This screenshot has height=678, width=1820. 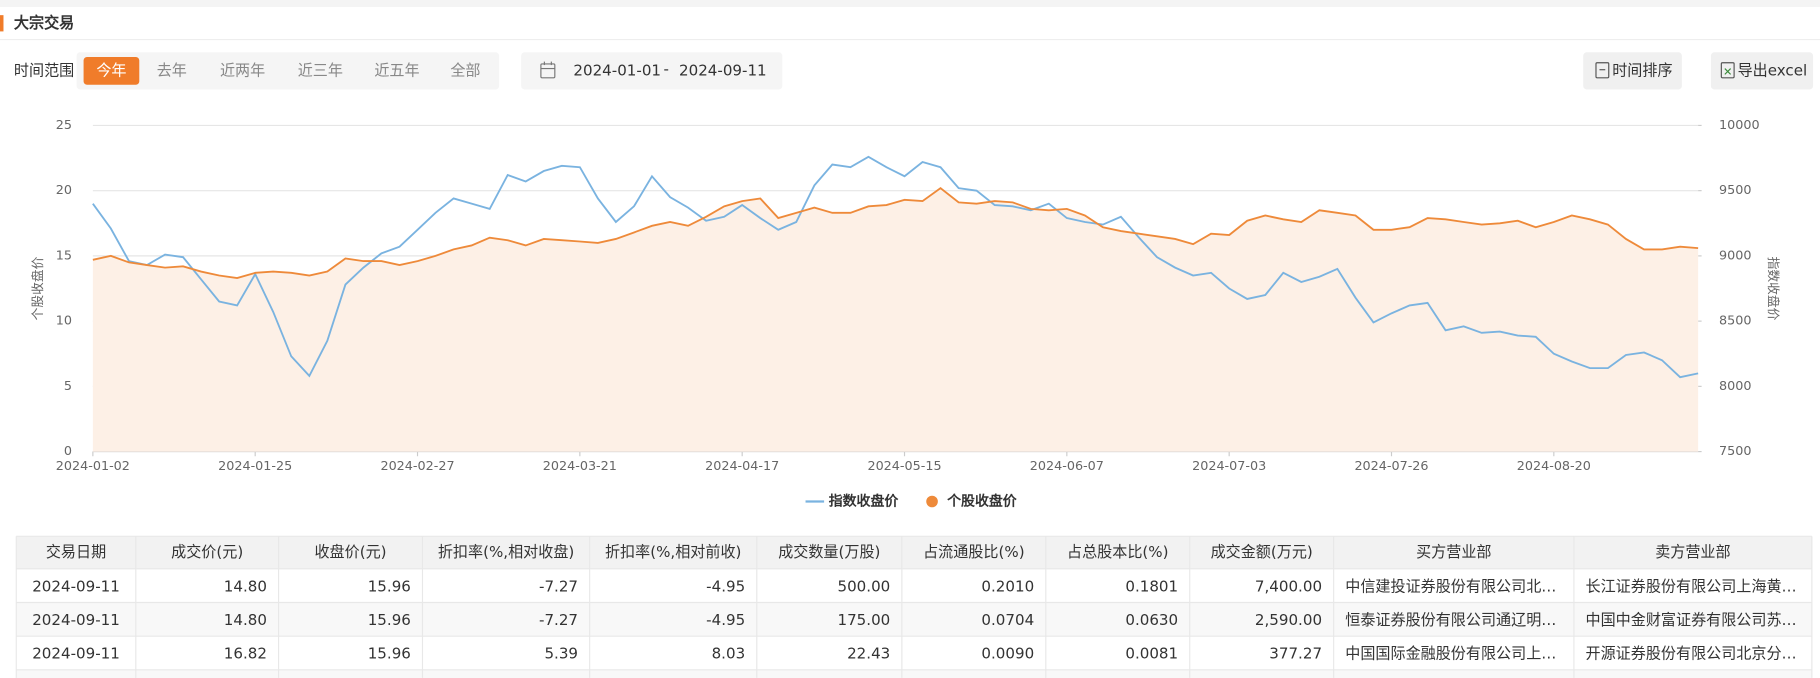 I want to click on column-header: 占总股本比(%), so click(x=1117, y=552).